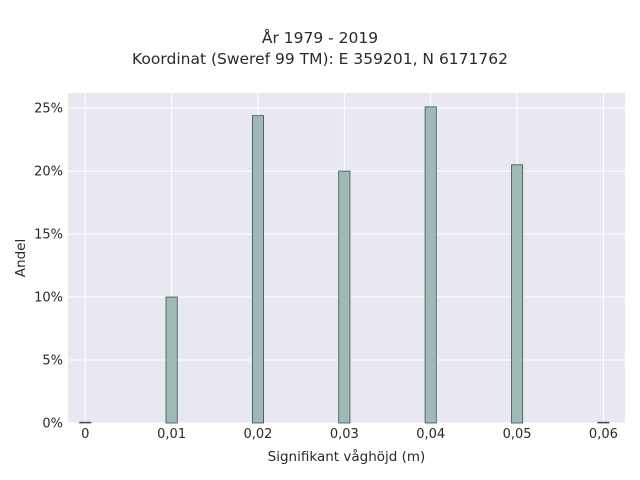 This screenshot has height=480, width=640. I want to click on x-axis-label: Signifikant våghöjd (m), so click(347, 456).